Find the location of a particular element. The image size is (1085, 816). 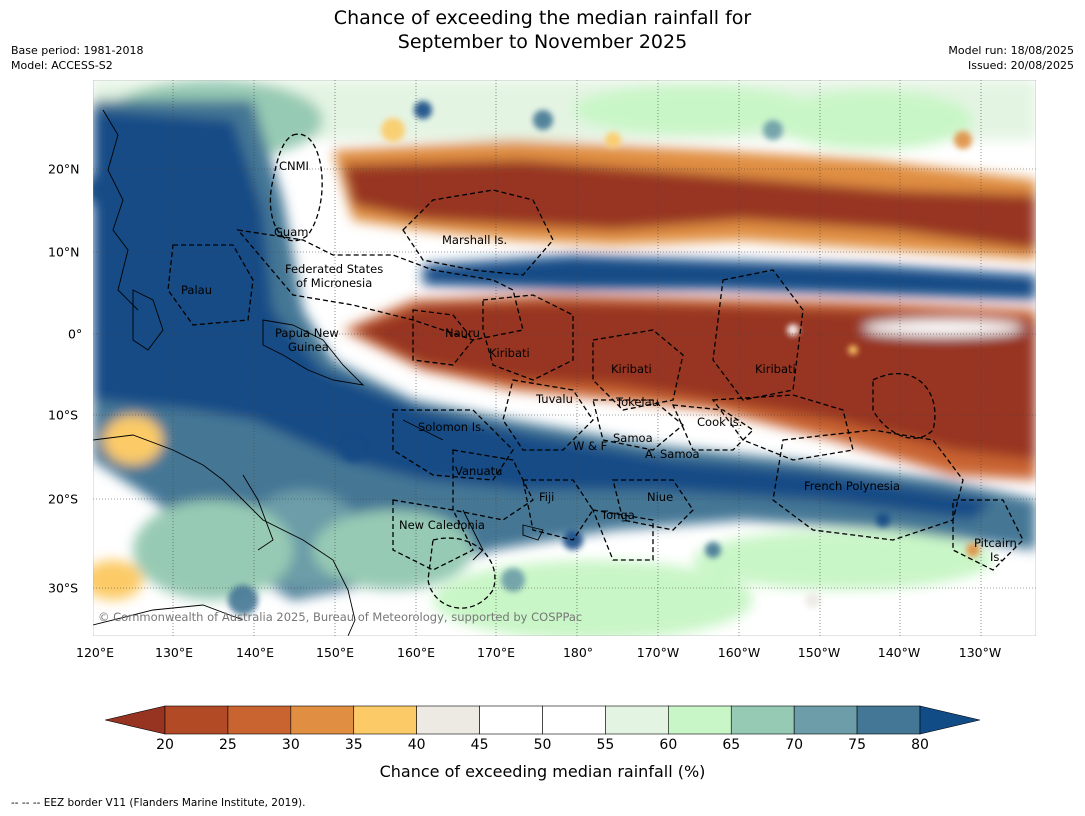

colorbar-title: Chance of exceeding median rainfall (%) is located at coordinates (542, 771).